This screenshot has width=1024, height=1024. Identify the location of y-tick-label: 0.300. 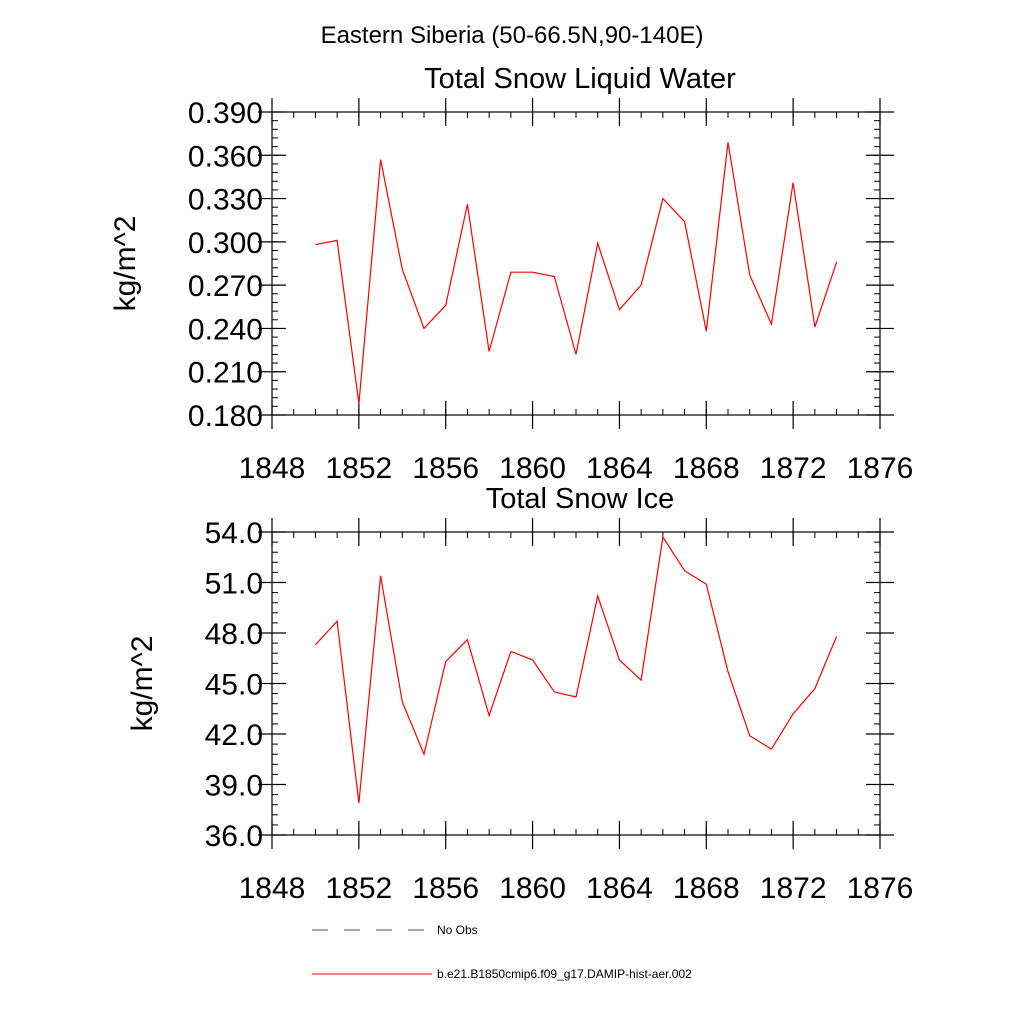
(225, 243).